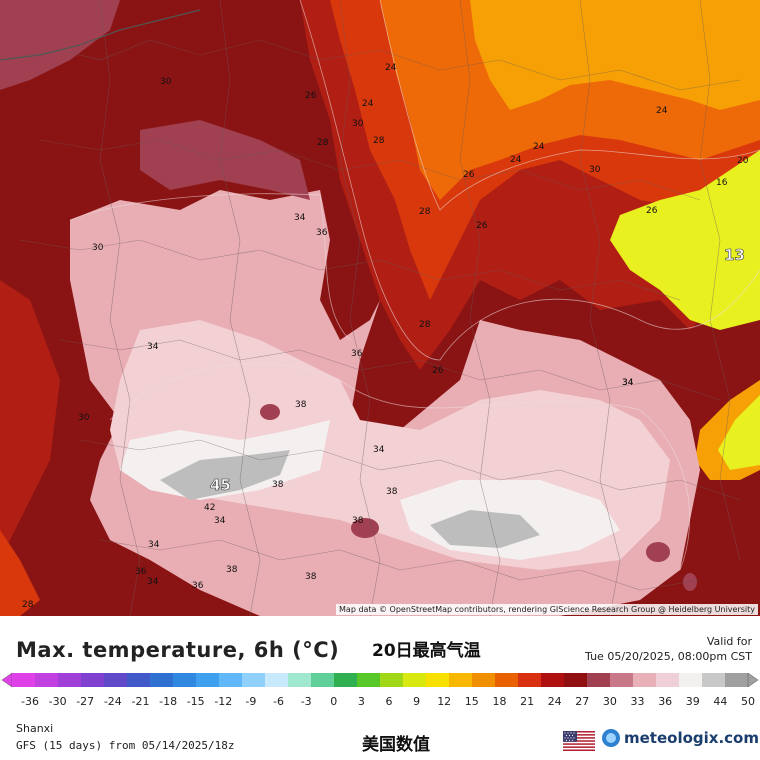  I want to click on map-region-southwest-orange, so click(20, 573).